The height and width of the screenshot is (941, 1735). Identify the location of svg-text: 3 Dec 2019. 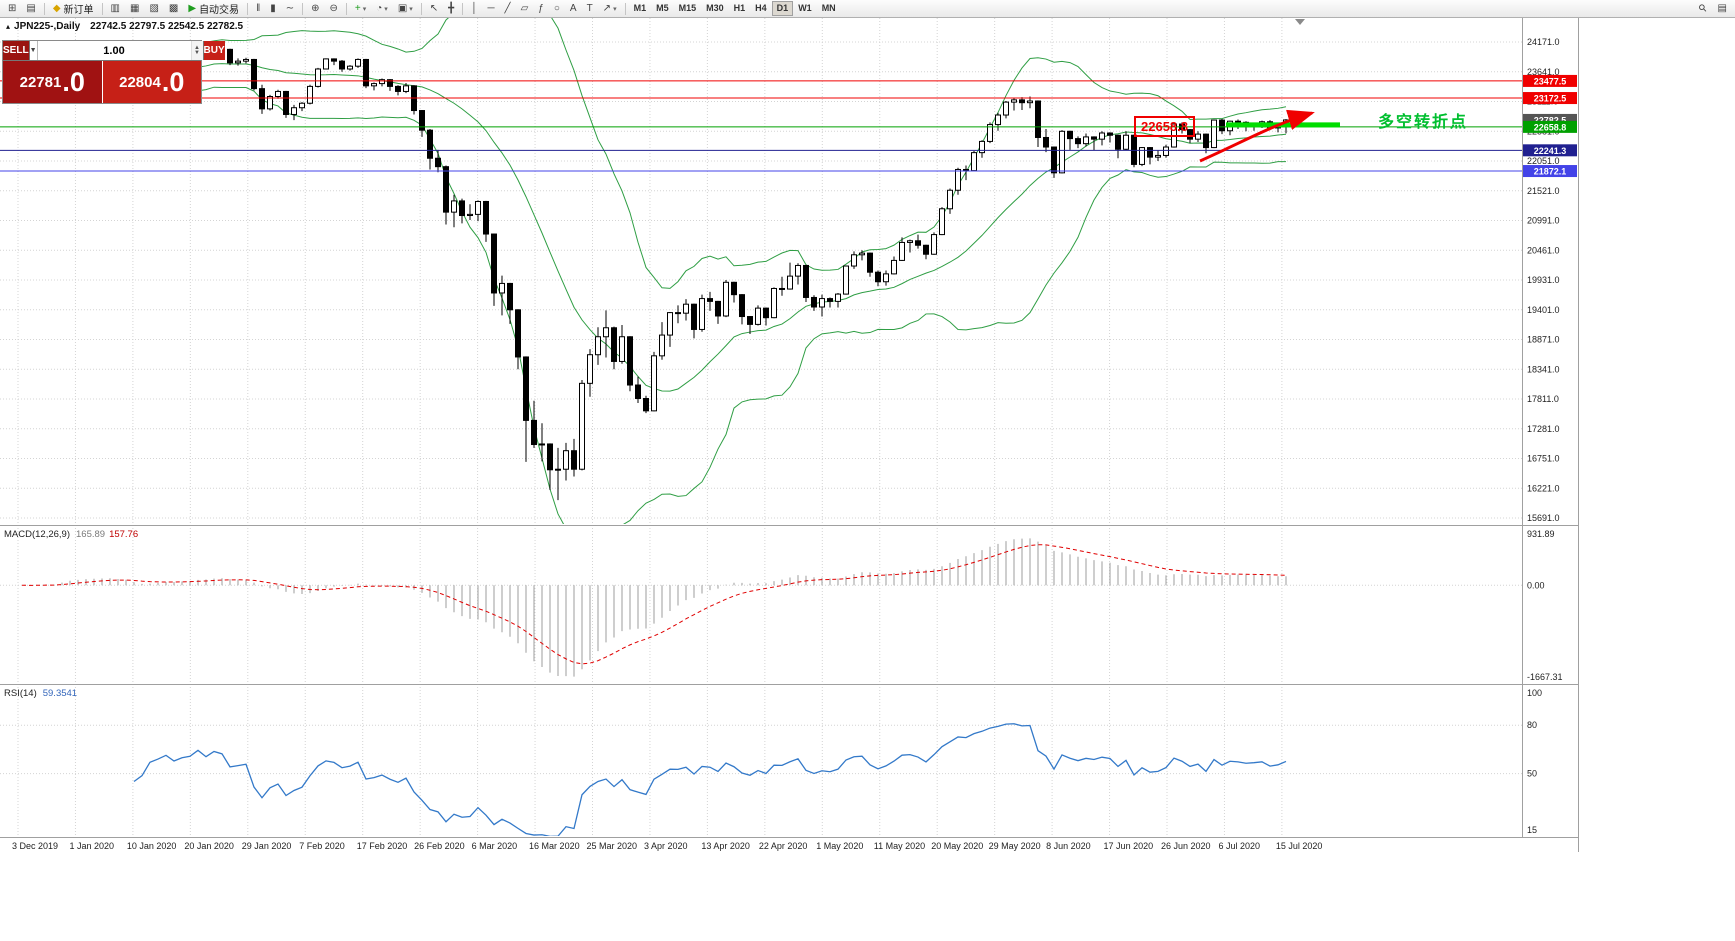
(35, 846).